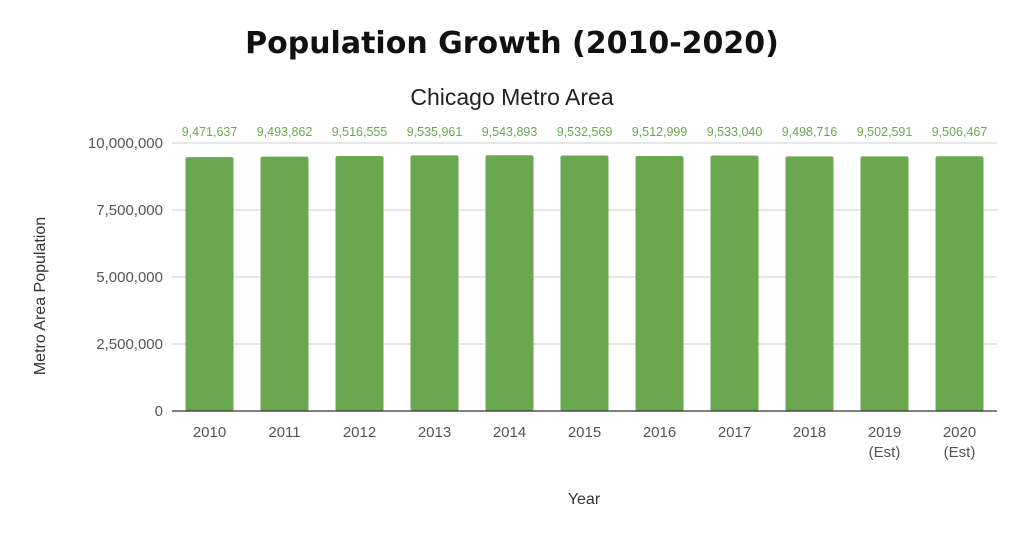 This screenshot has height=538, width=1024. Describe the element at coordinates (735, 132) in the screenshot. I see `data-label: 9,533,040` at that location.